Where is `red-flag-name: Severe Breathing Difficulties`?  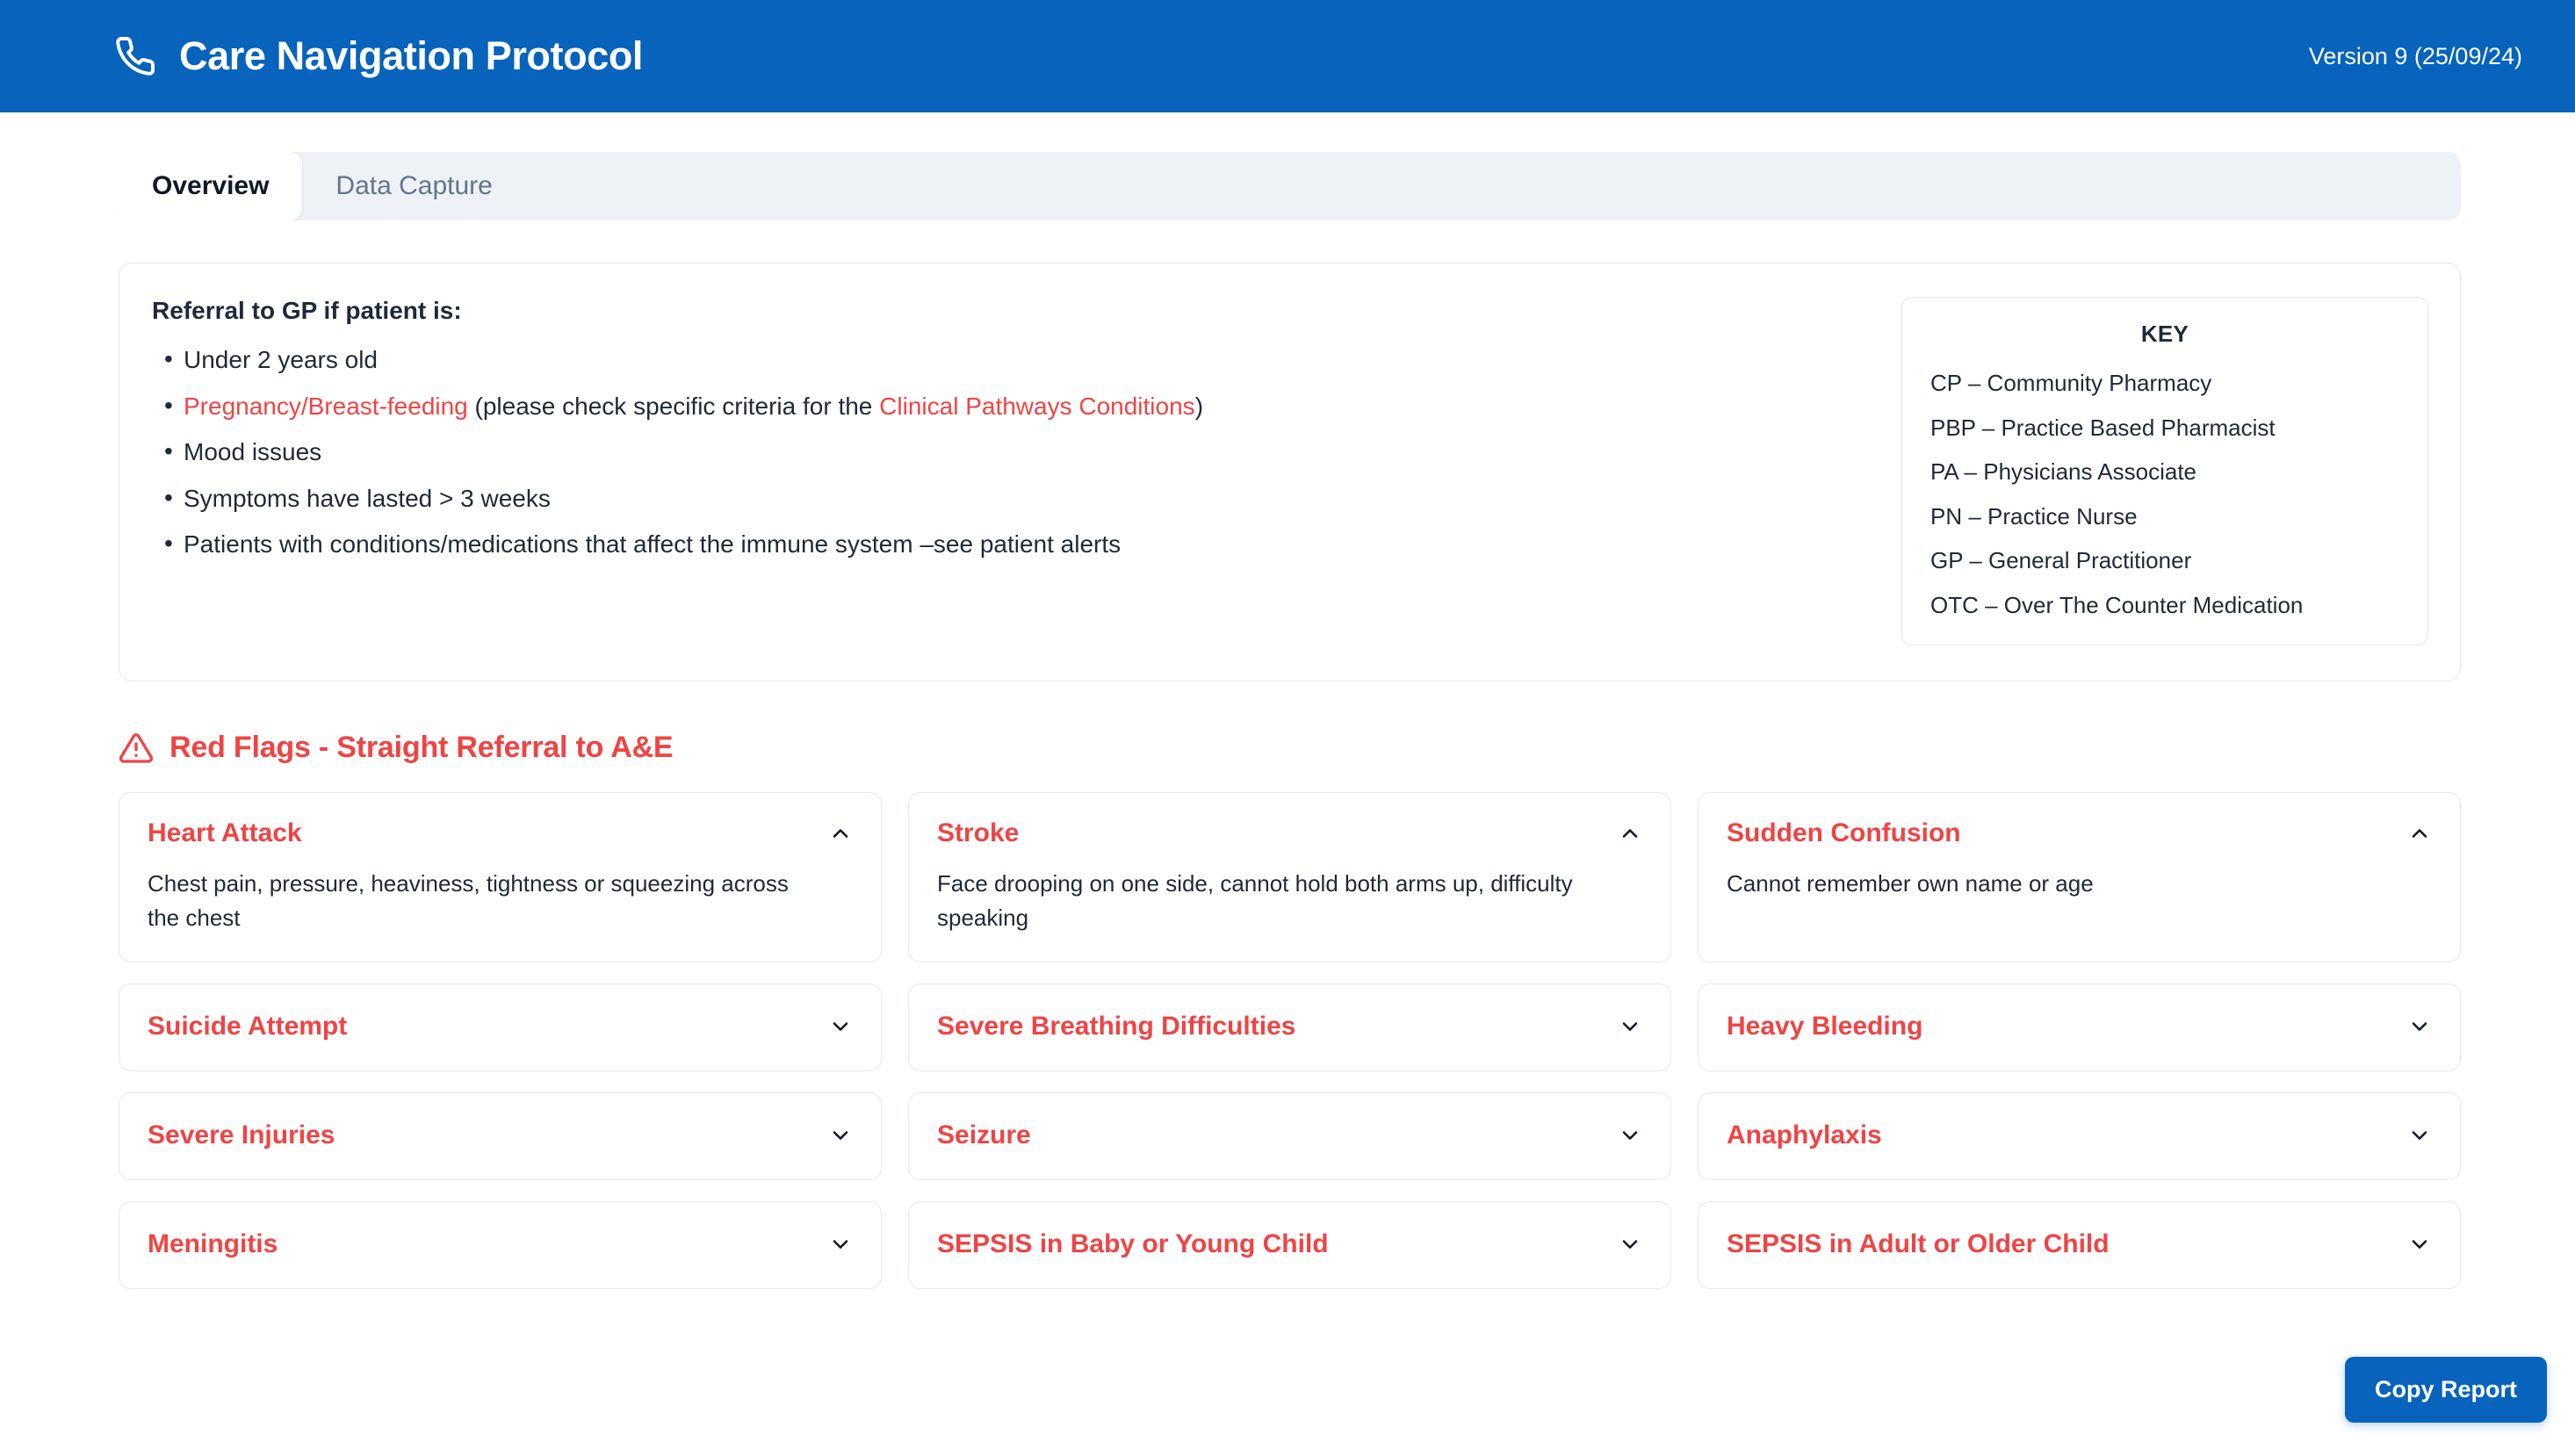 red-flag-name: Severe Breathing Difficulties is located at coordinates (1116, 1026).